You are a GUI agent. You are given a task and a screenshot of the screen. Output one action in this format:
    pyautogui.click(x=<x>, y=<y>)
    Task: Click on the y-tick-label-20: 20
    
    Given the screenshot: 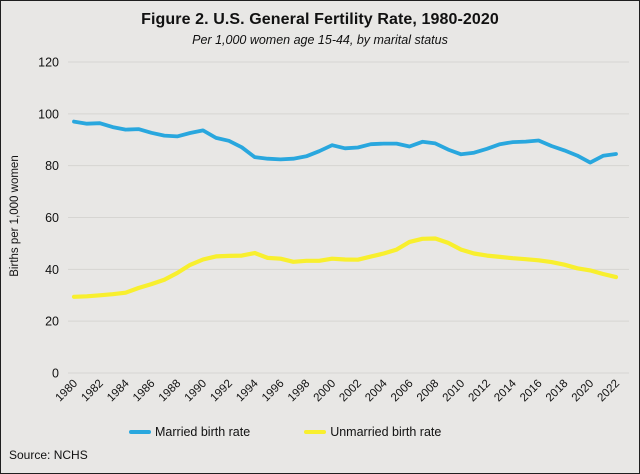 What is the action you would take?
    pyautogui.click(x=52, y=322)
    